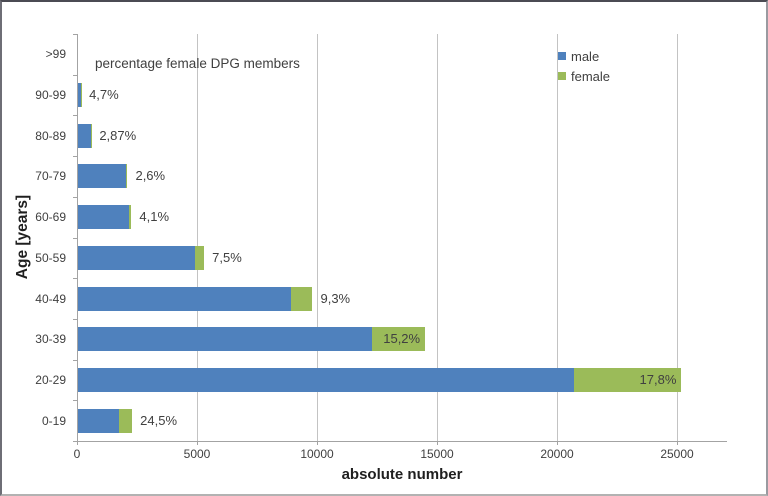  What do you see at coordinates (227, 257) in the screenshot?
I see `pct-female-label: 7,5%` at bounding box center [227, 257].